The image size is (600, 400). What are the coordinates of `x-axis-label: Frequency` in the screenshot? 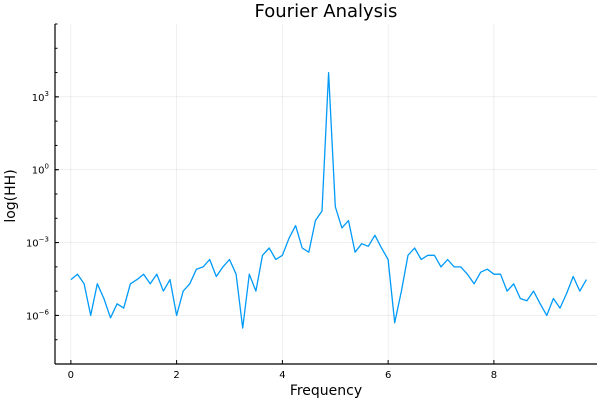 It's located at (326, 391).